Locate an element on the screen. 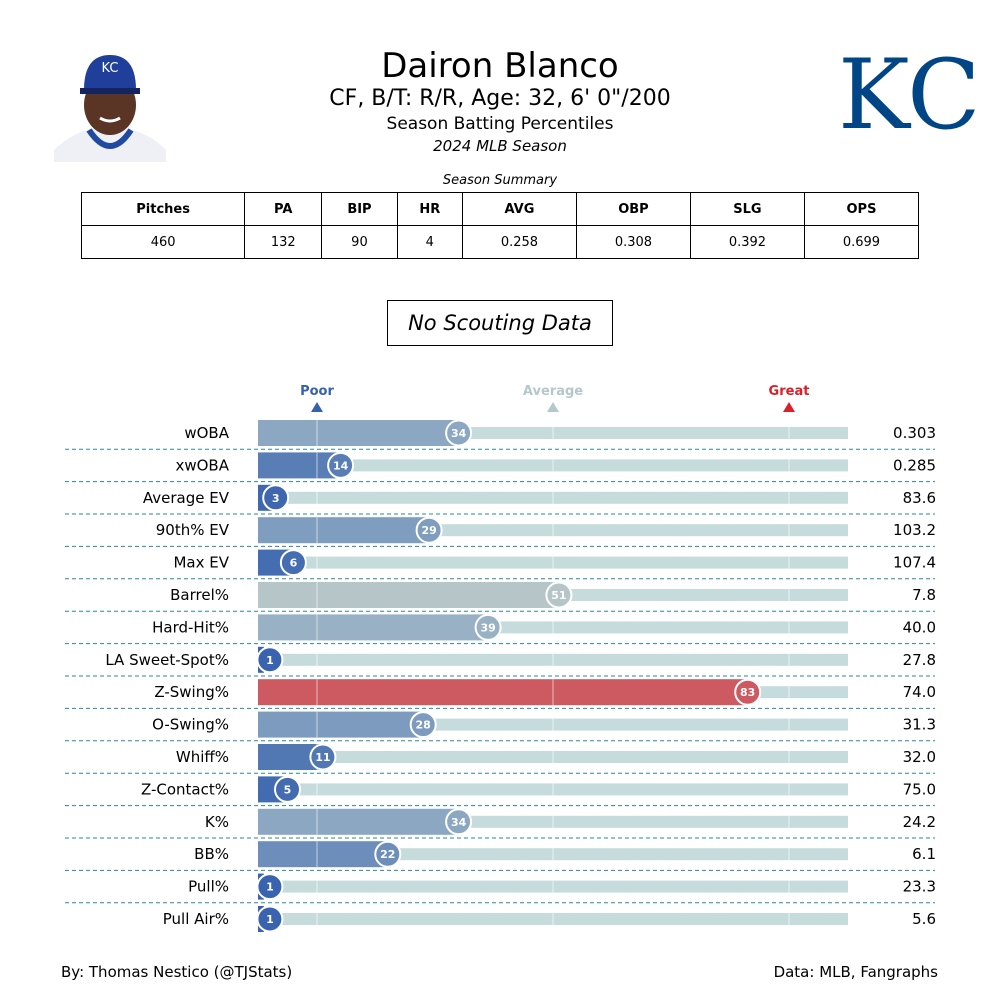 The width and height of the screenshot is (1000, 1000). percentile-label: 51 is located at coordinates (558, 595).